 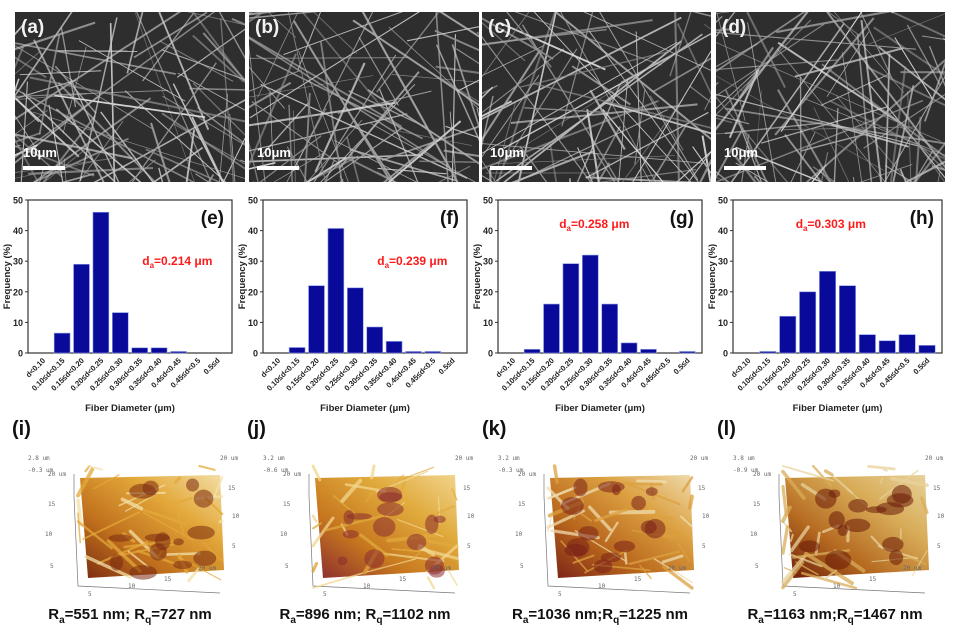 What do you see at coordinates (682, 218) in the screenshot?
I see `panel-label: (g)` at bounding box center [682, 218].